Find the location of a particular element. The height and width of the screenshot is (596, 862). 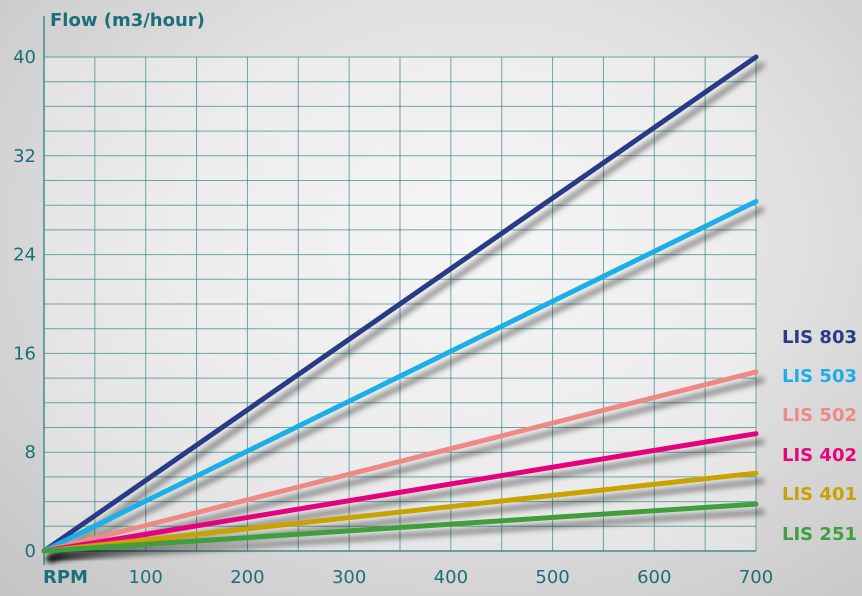

y-tick-label: 8 is located at coordinates (30, 452).